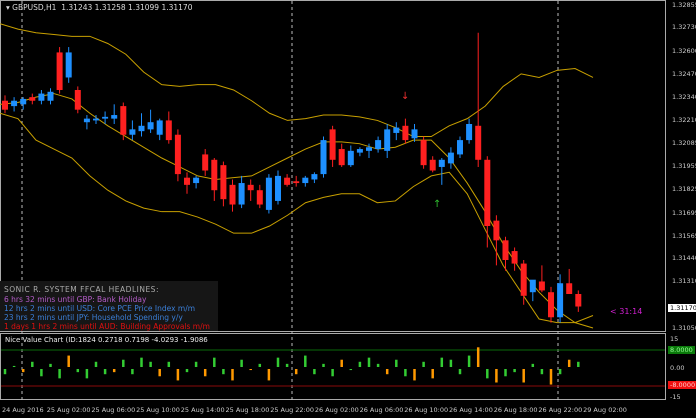 Image resolution: width=696 pixels, height=418 pixels. Describe the element at coordinates (684, 189) in the screenshot. I see `price-tick: 1.31825` at that location.